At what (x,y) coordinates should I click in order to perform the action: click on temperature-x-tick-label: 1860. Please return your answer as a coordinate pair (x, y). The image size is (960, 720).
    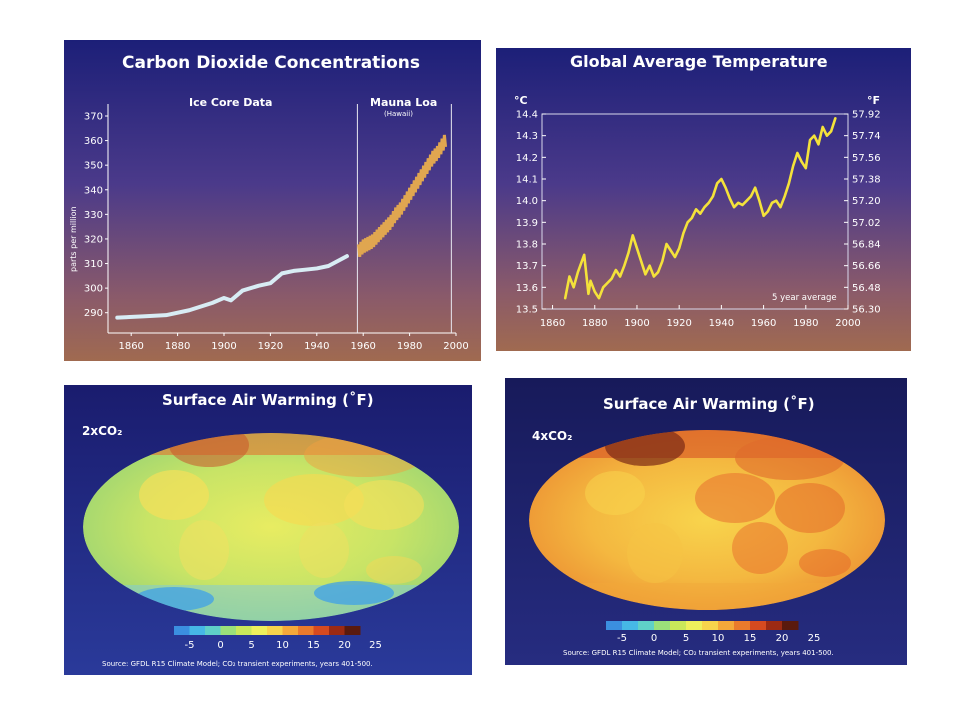
    Looking at the image, I should click on (552, 323).